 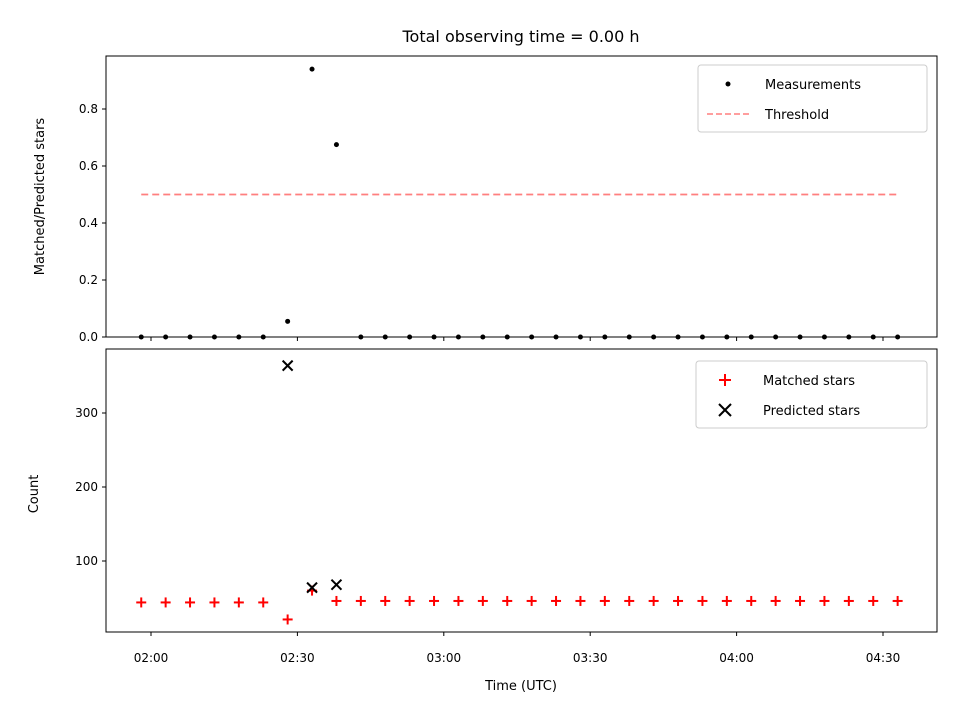 What do you see at coordinates (297, 658) in the screenshot?
I see `bottom-x-tick-label: 02:30` at bounding box center [297, 658].